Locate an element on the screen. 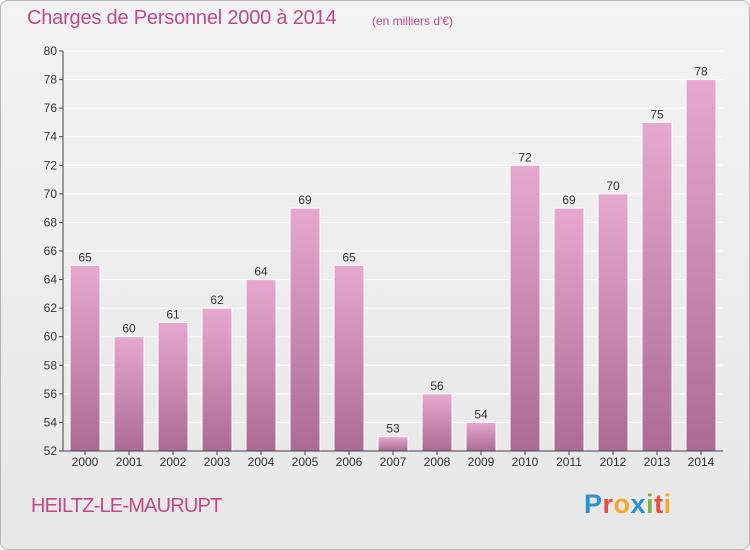  data-label: 75 is located at coordinates (657, 114).